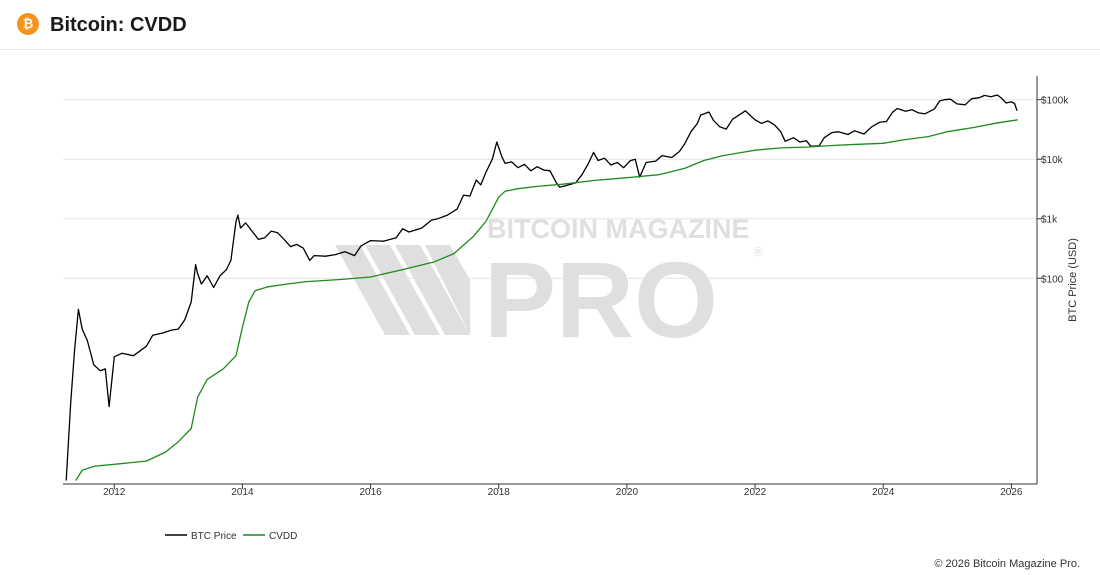  I want to click on x-axis: 2012 2014 2016 2018 2020 2022 2024 2026, so click(563, 491).